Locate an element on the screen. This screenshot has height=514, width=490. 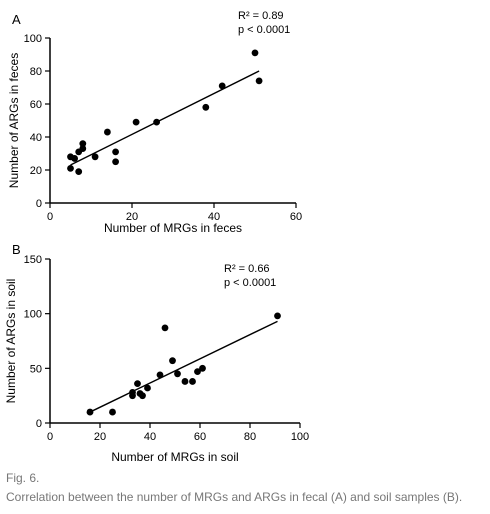
chart2-panel-label: B is located at coordinates (16, 249).